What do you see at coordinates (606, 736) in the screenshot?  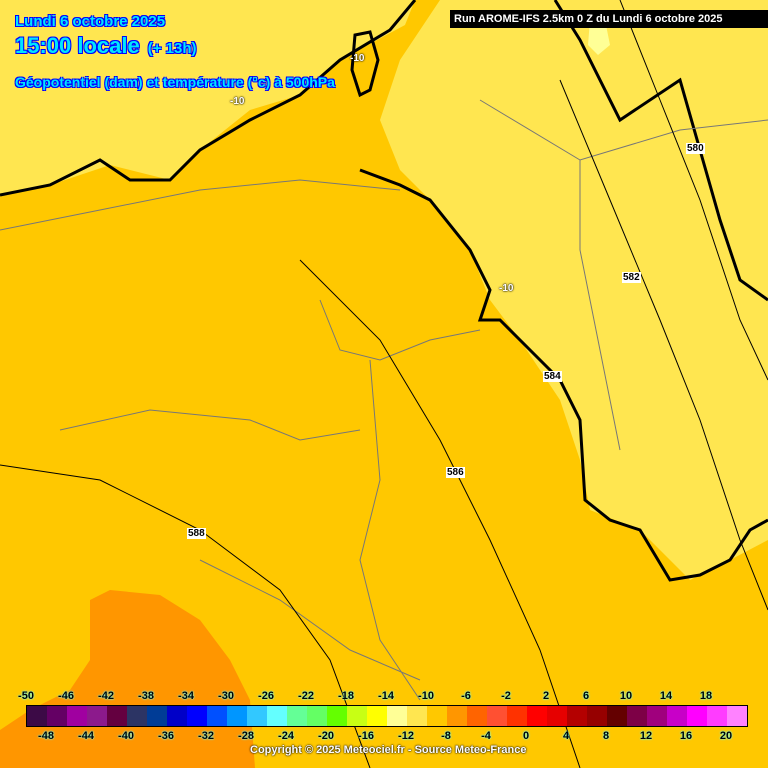 I see `color-scale-tick-label: 8` at bounding box center [606, 736].